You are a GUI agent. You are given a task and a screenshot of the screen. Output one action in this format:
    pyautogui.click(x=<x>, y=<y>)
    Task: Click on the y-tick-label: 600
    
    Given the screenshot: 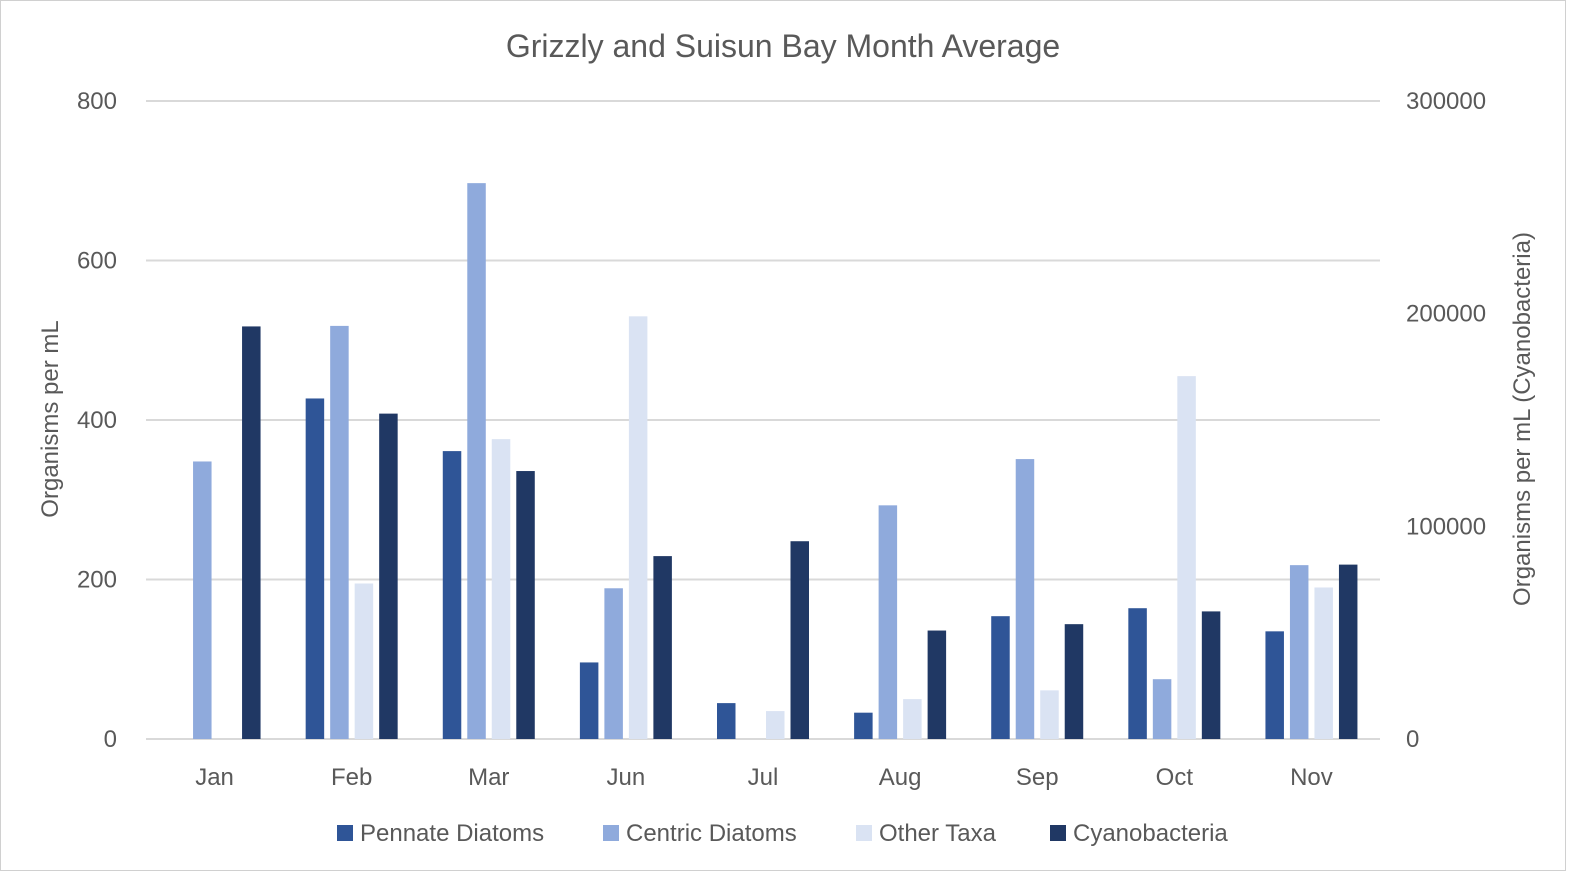 What is the action you would take?
    pyautogui.click(x=97, y=261)
    